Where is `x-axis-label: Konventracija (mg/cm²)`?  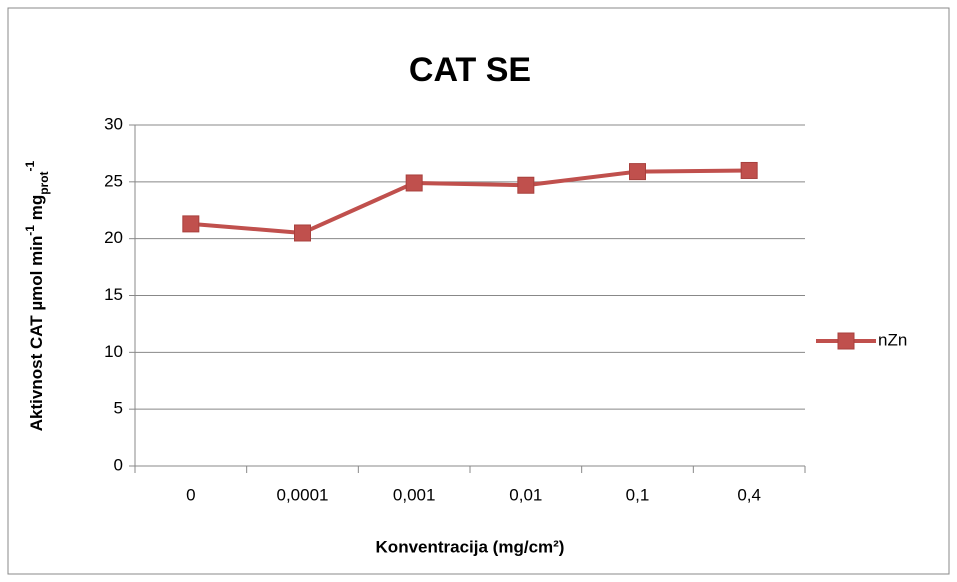
x-axis-label: Konventracija (mg/cm²) is located at coordinates (470, 546).